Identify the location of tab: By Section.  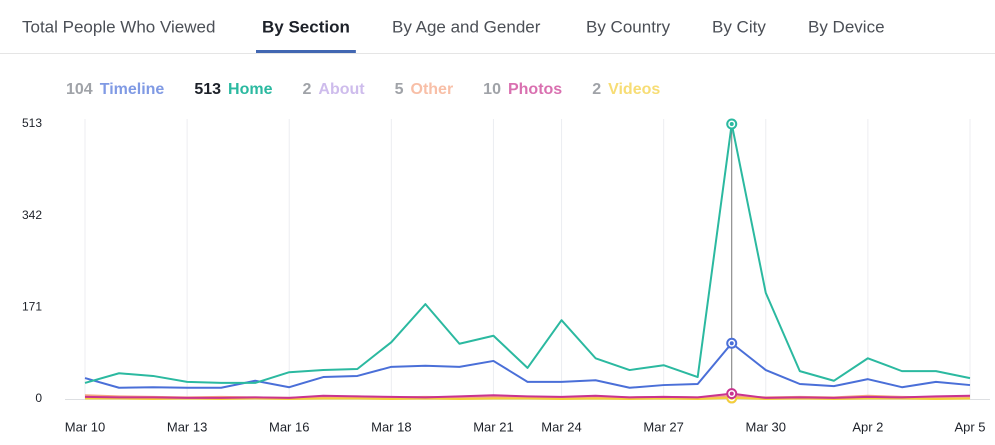
(306, 26).